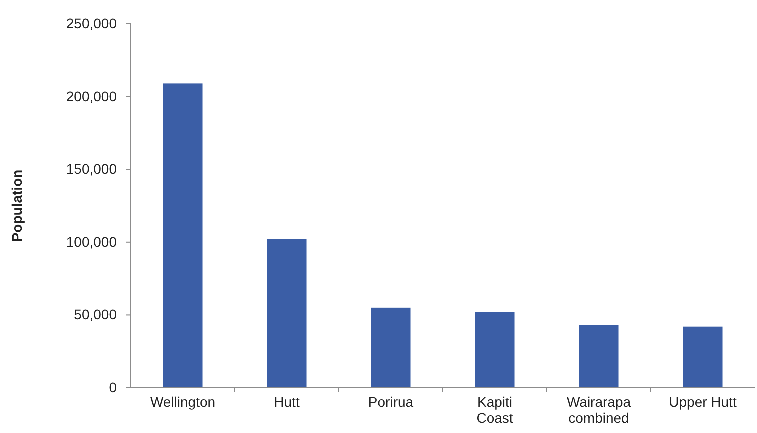 The width and height of the screenshot is (757, 433). Describe the element at coordinates (113, 387) in the screenshot. I see `y-tick-label: 0` at that location.